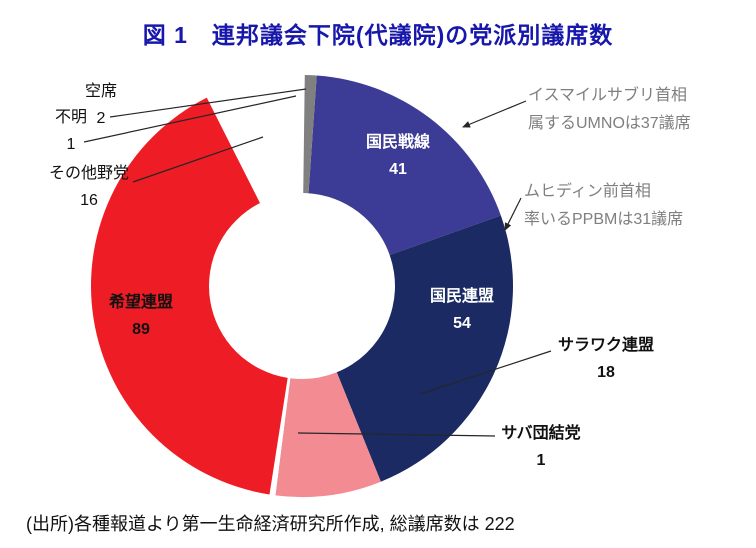  What do you see at coordinates (603, 206) in the screenshot?
I see `annotation-ppbm: ムヒディン前首相 率いるPPBMは31議席` at bounding box center [603, 206].